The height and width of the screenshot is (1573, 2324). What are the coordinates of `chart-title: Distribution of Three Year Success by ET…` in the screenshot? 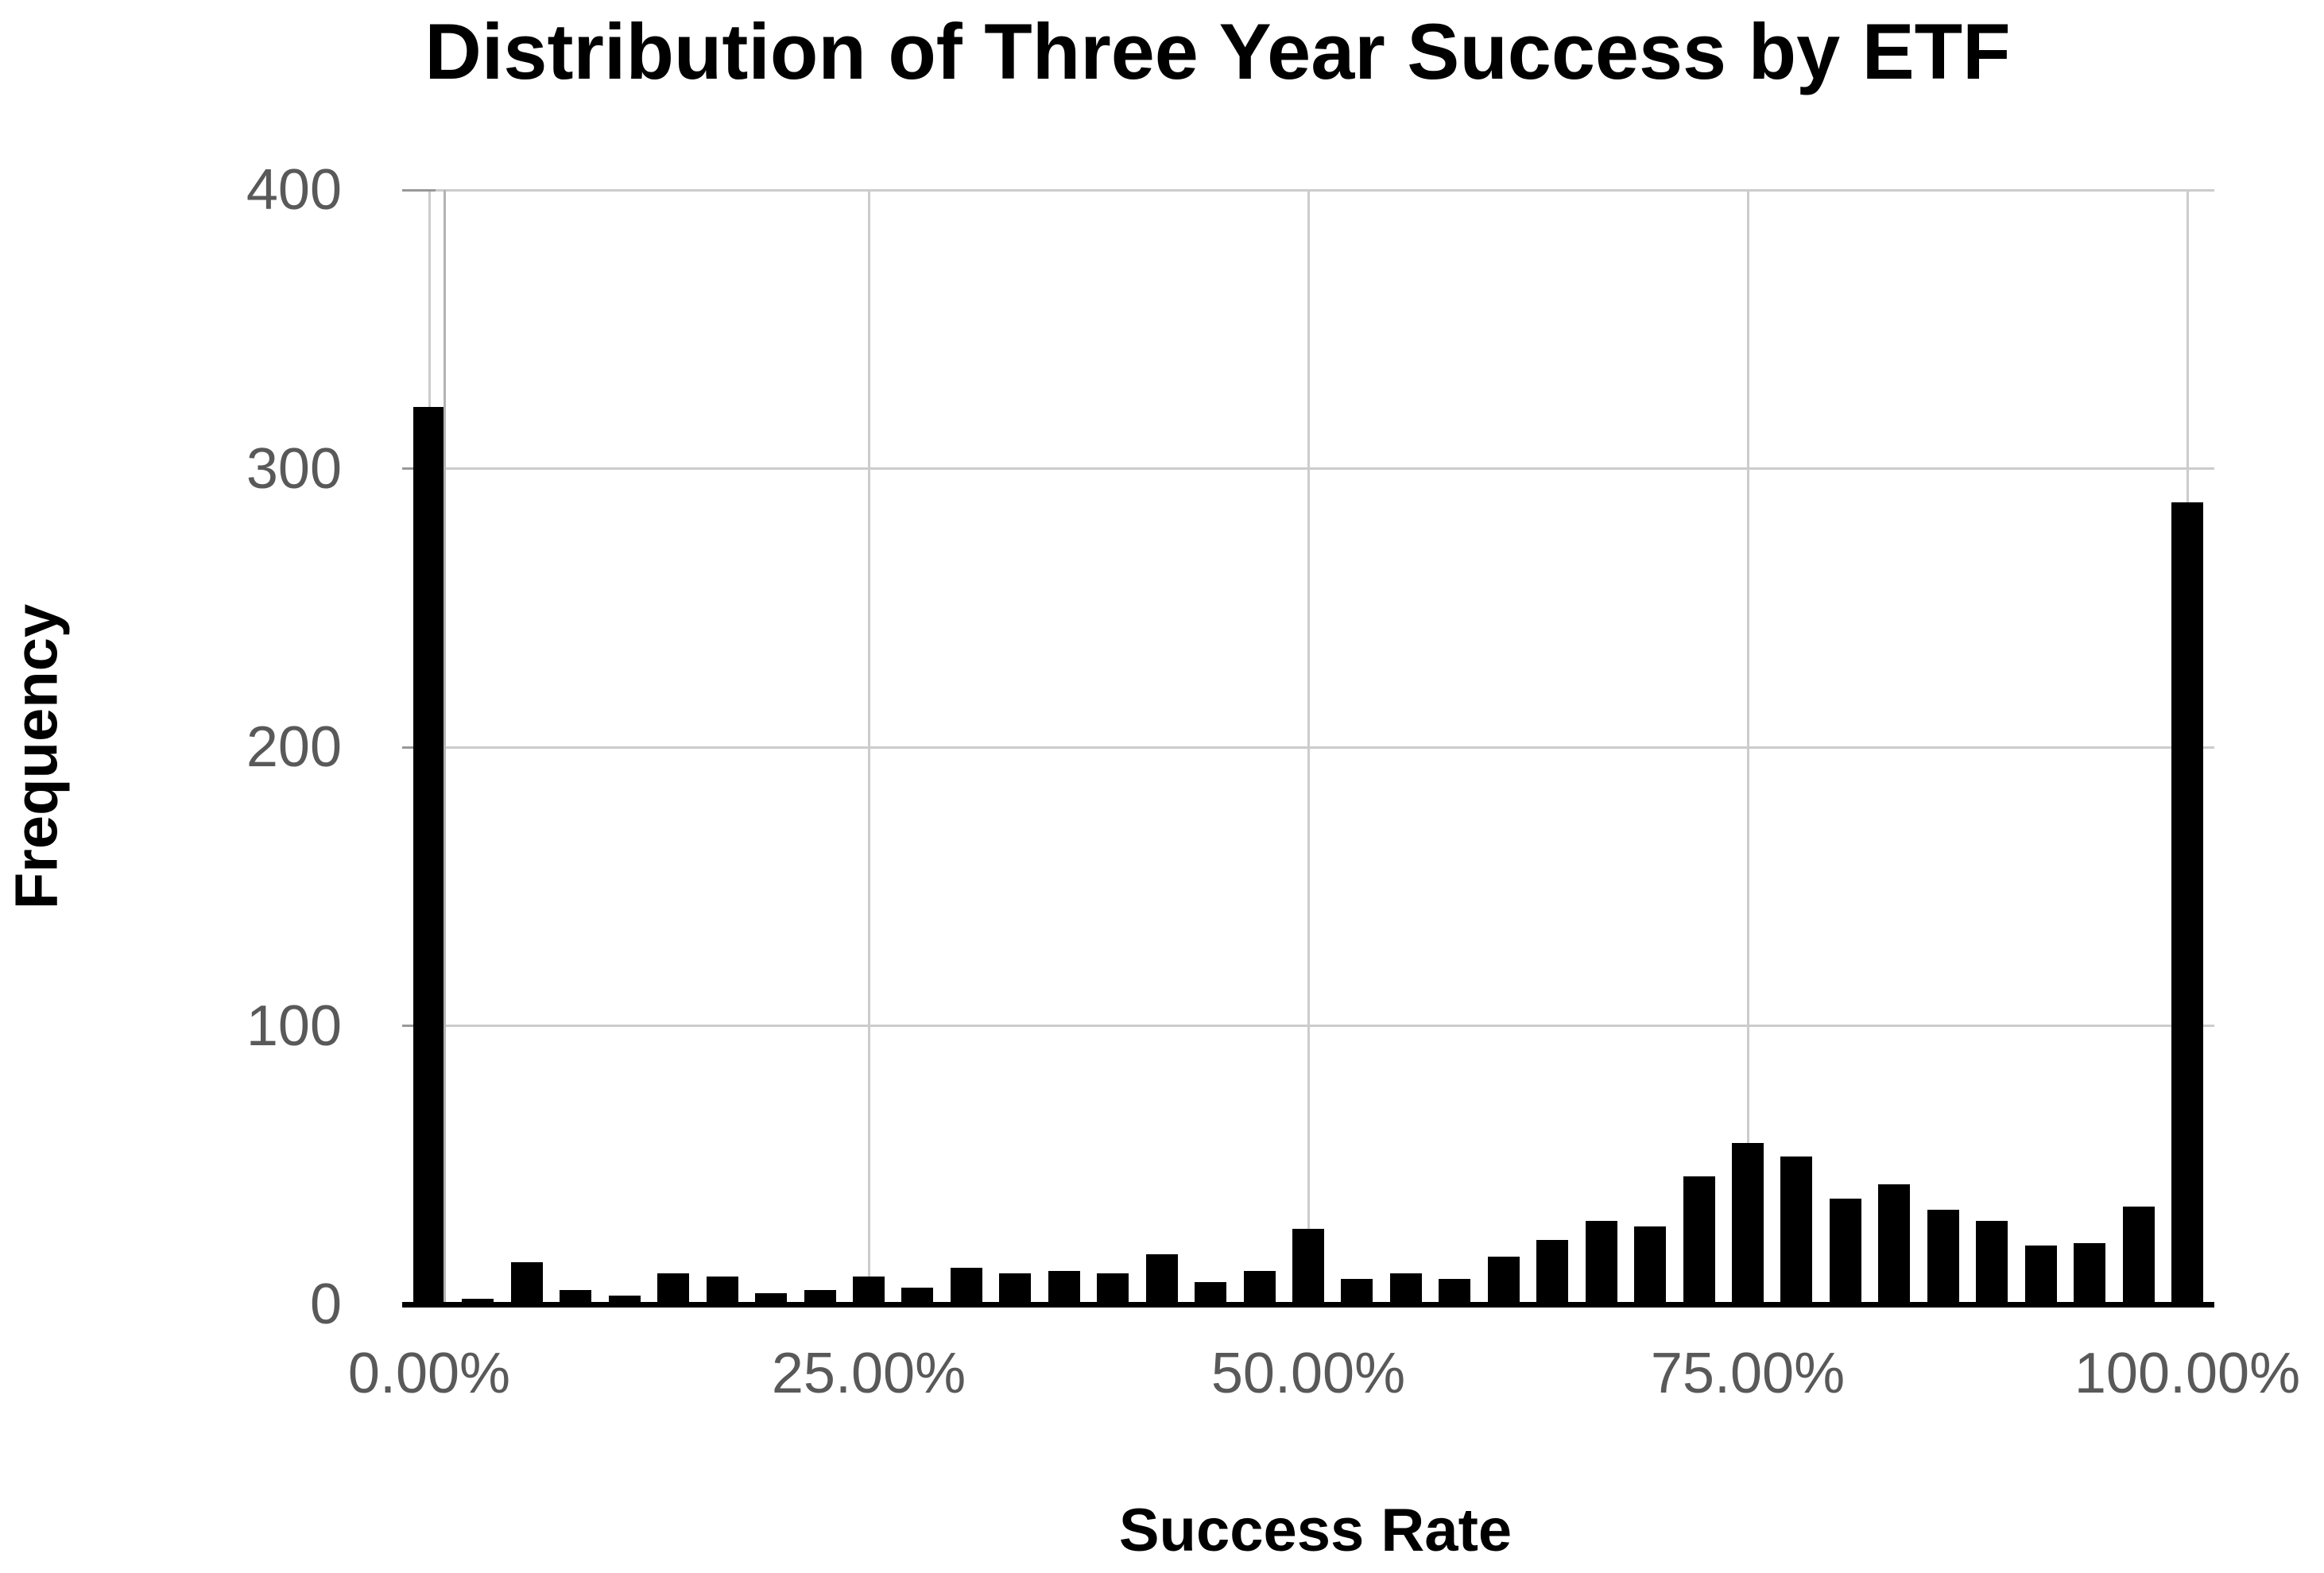 It's located at (1217, 51).